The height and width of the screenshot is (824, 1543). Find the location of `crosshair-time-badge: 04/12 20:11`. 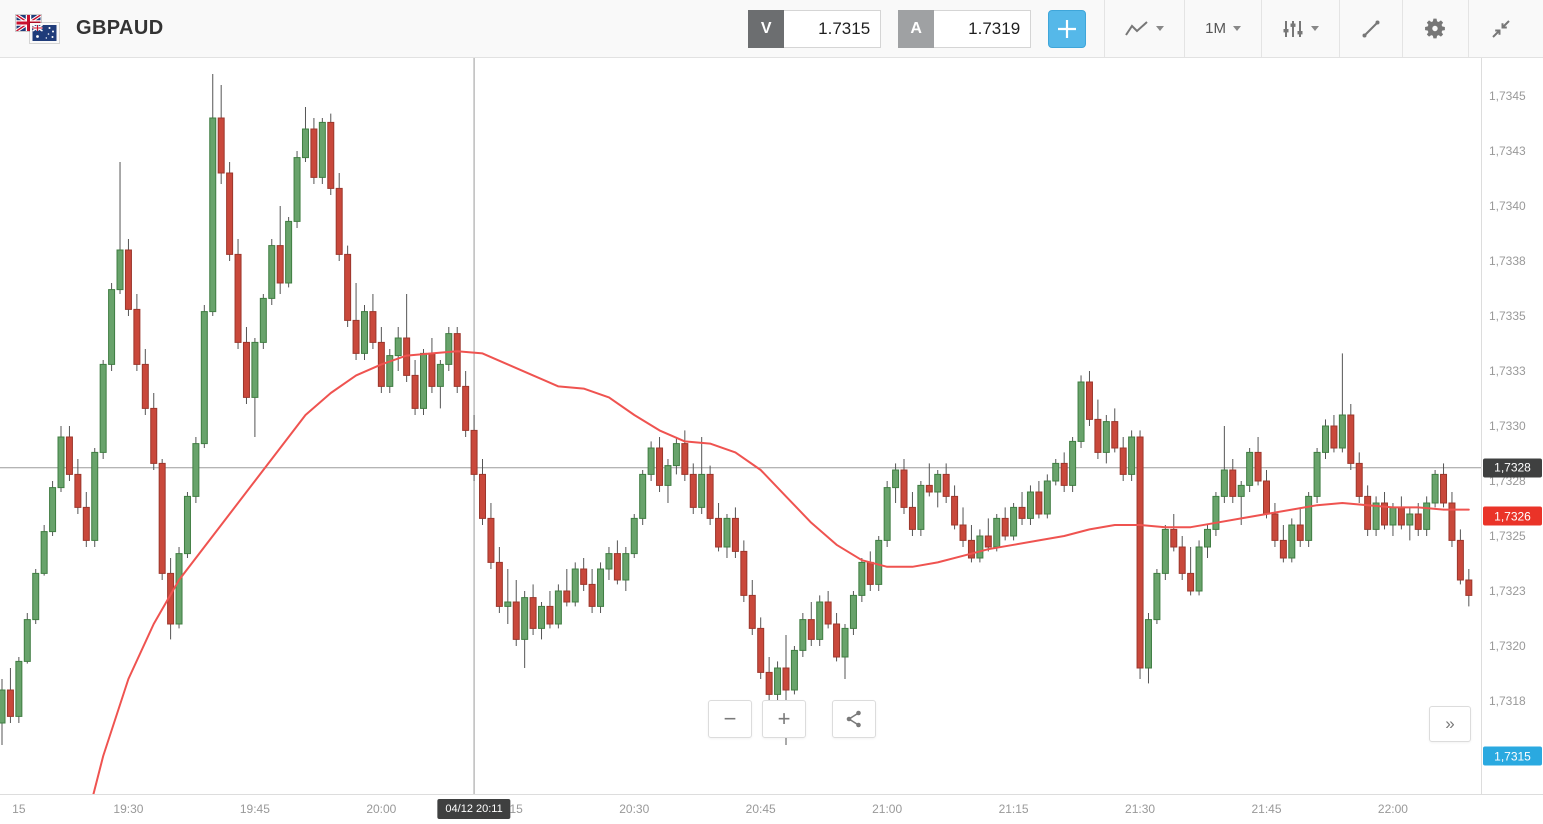

crosshair-time-badge: 04/12 20:11 is located at coordinates (474, 809).